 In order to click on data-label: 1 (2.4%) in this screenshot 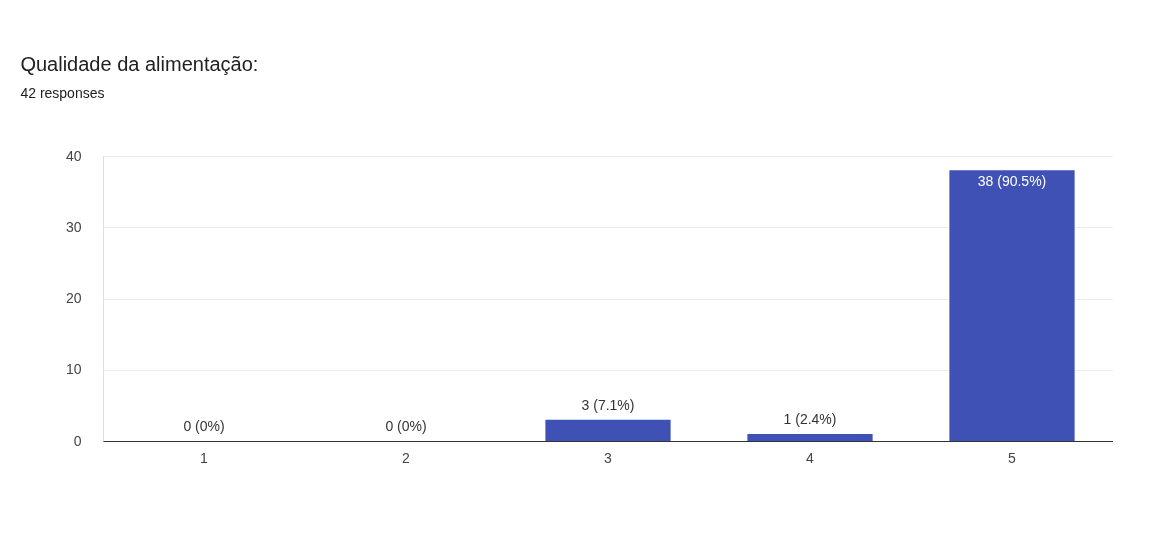, I will do `click(810, 418)`.